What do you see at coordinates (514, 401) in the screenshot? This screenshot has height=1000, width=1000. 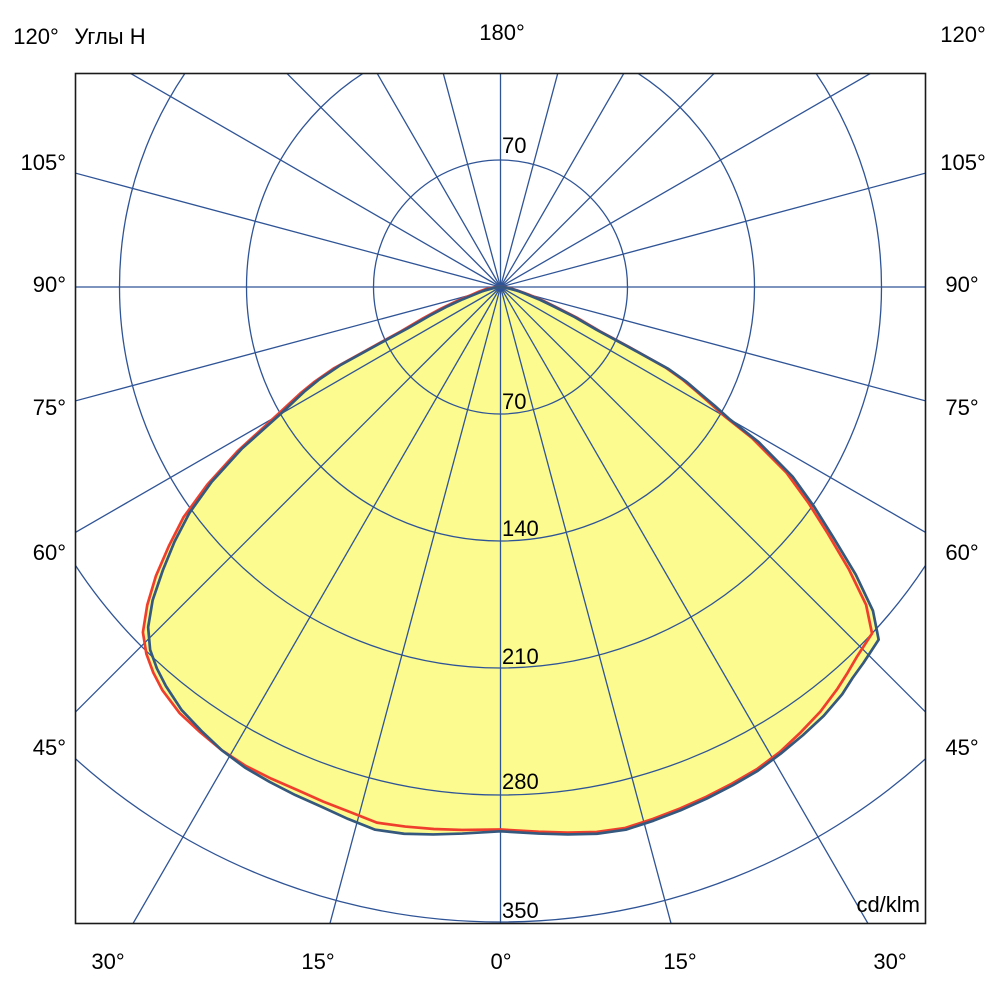 I see `ring-label-70: 70` at bounding box center [514, 401].